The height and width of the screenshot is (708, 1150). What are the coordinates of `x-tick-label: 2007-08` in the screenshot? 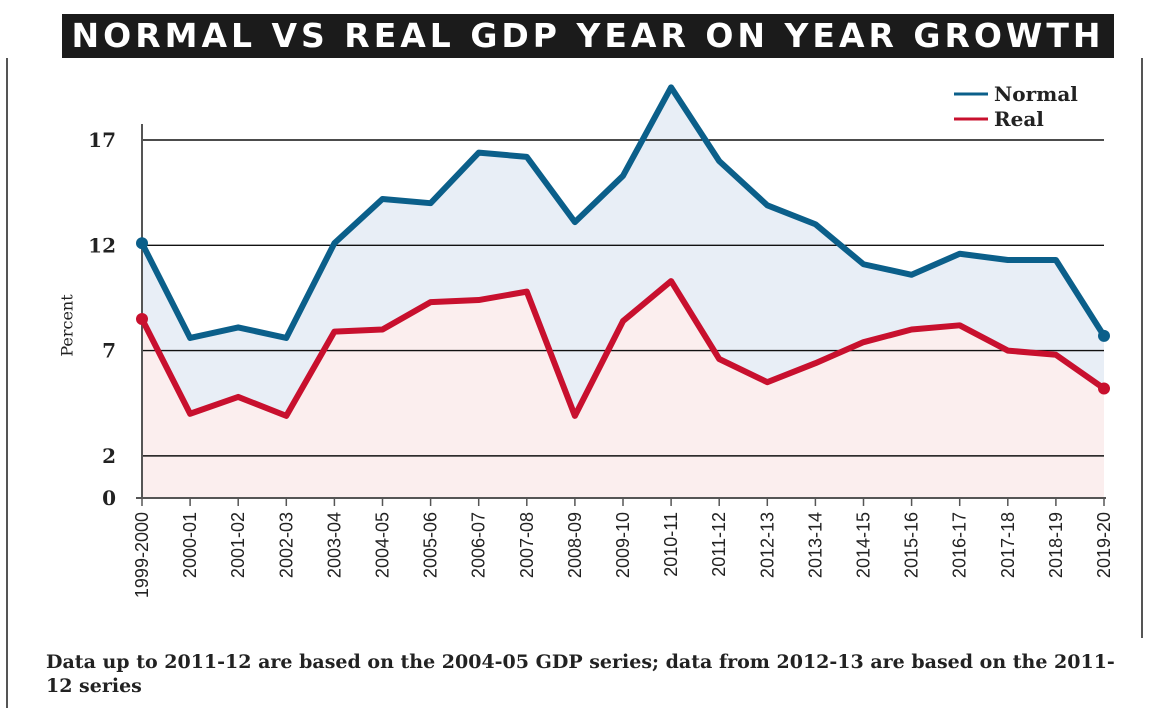 It's located at (527, 545).